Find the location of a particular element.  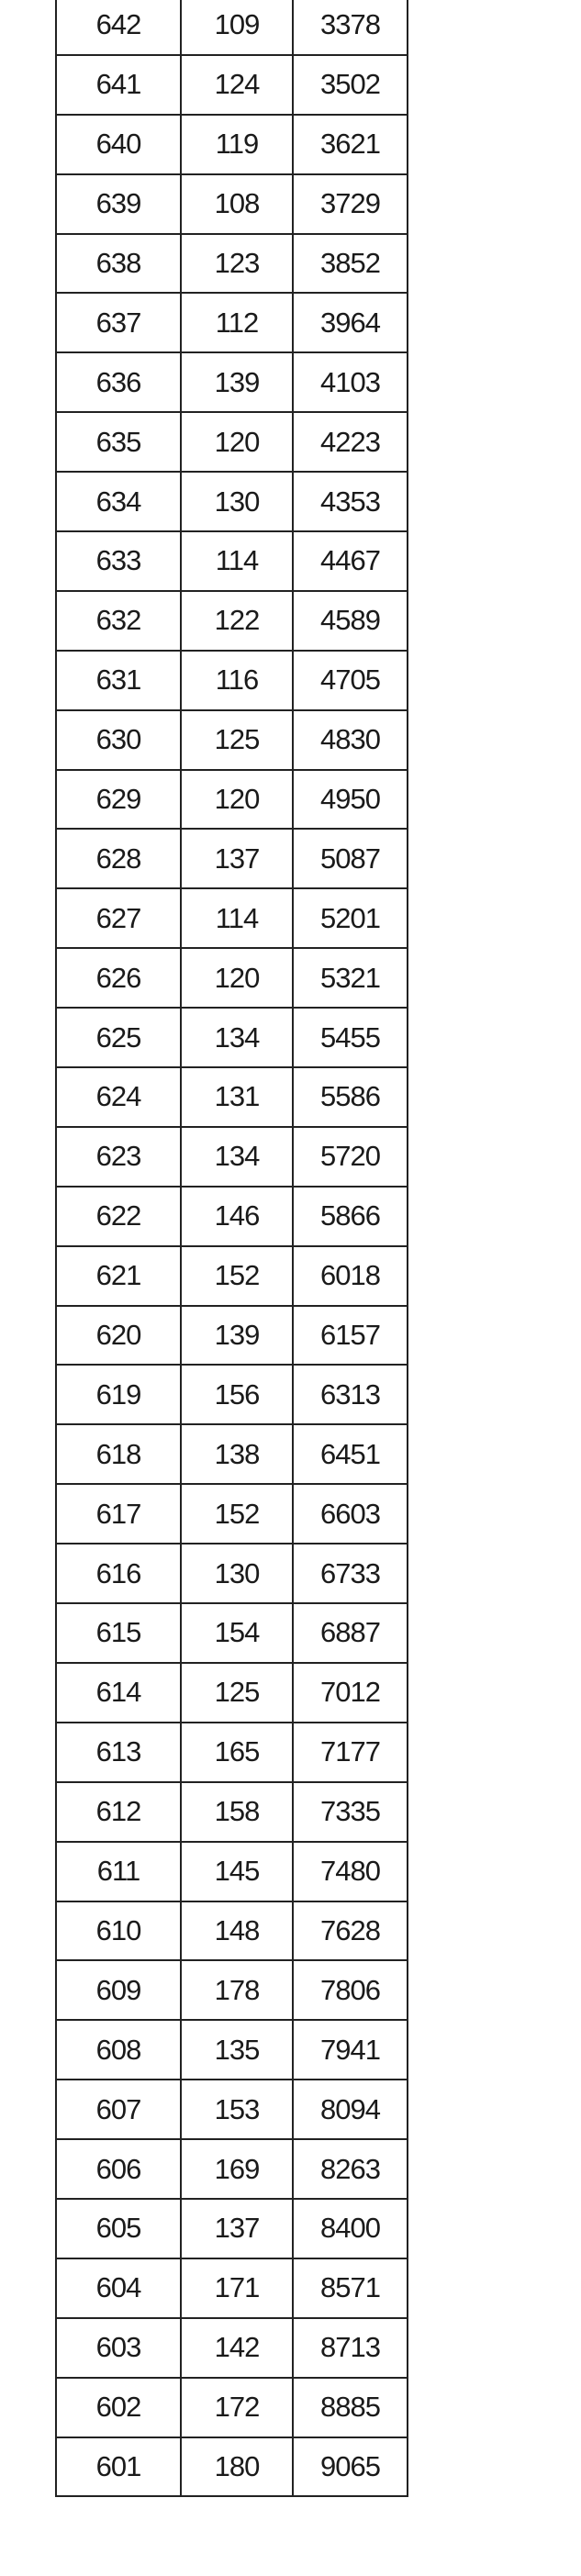

cumulative-cell: 3964 is located at coordinates (350, 323).